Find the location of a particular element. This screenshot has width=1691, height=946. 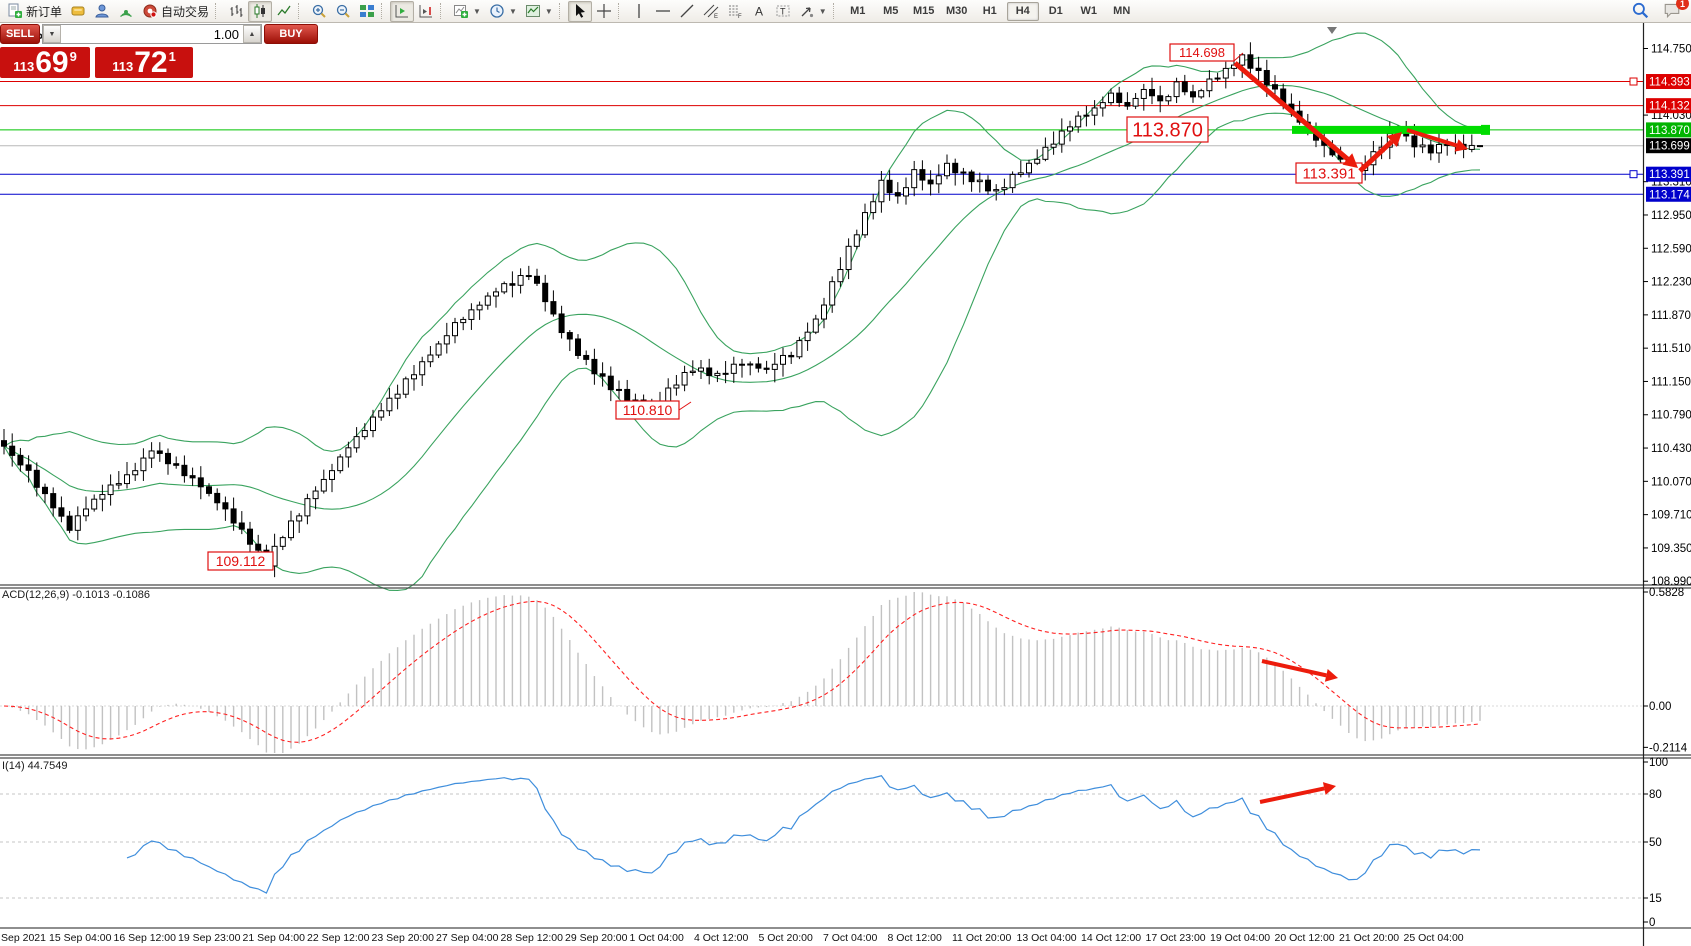

auto-scroll-button is located at coordinates (402, 11).